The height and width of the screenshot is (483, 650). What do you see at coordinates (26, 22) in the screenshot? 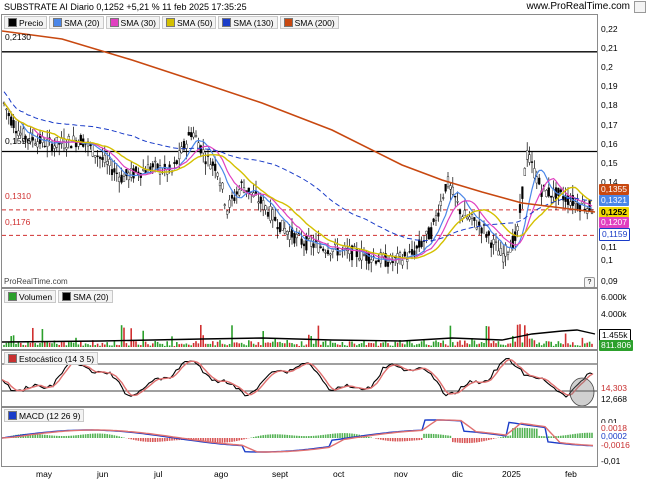
I see `legend-price: Precio` at bounding box center [26, 22].